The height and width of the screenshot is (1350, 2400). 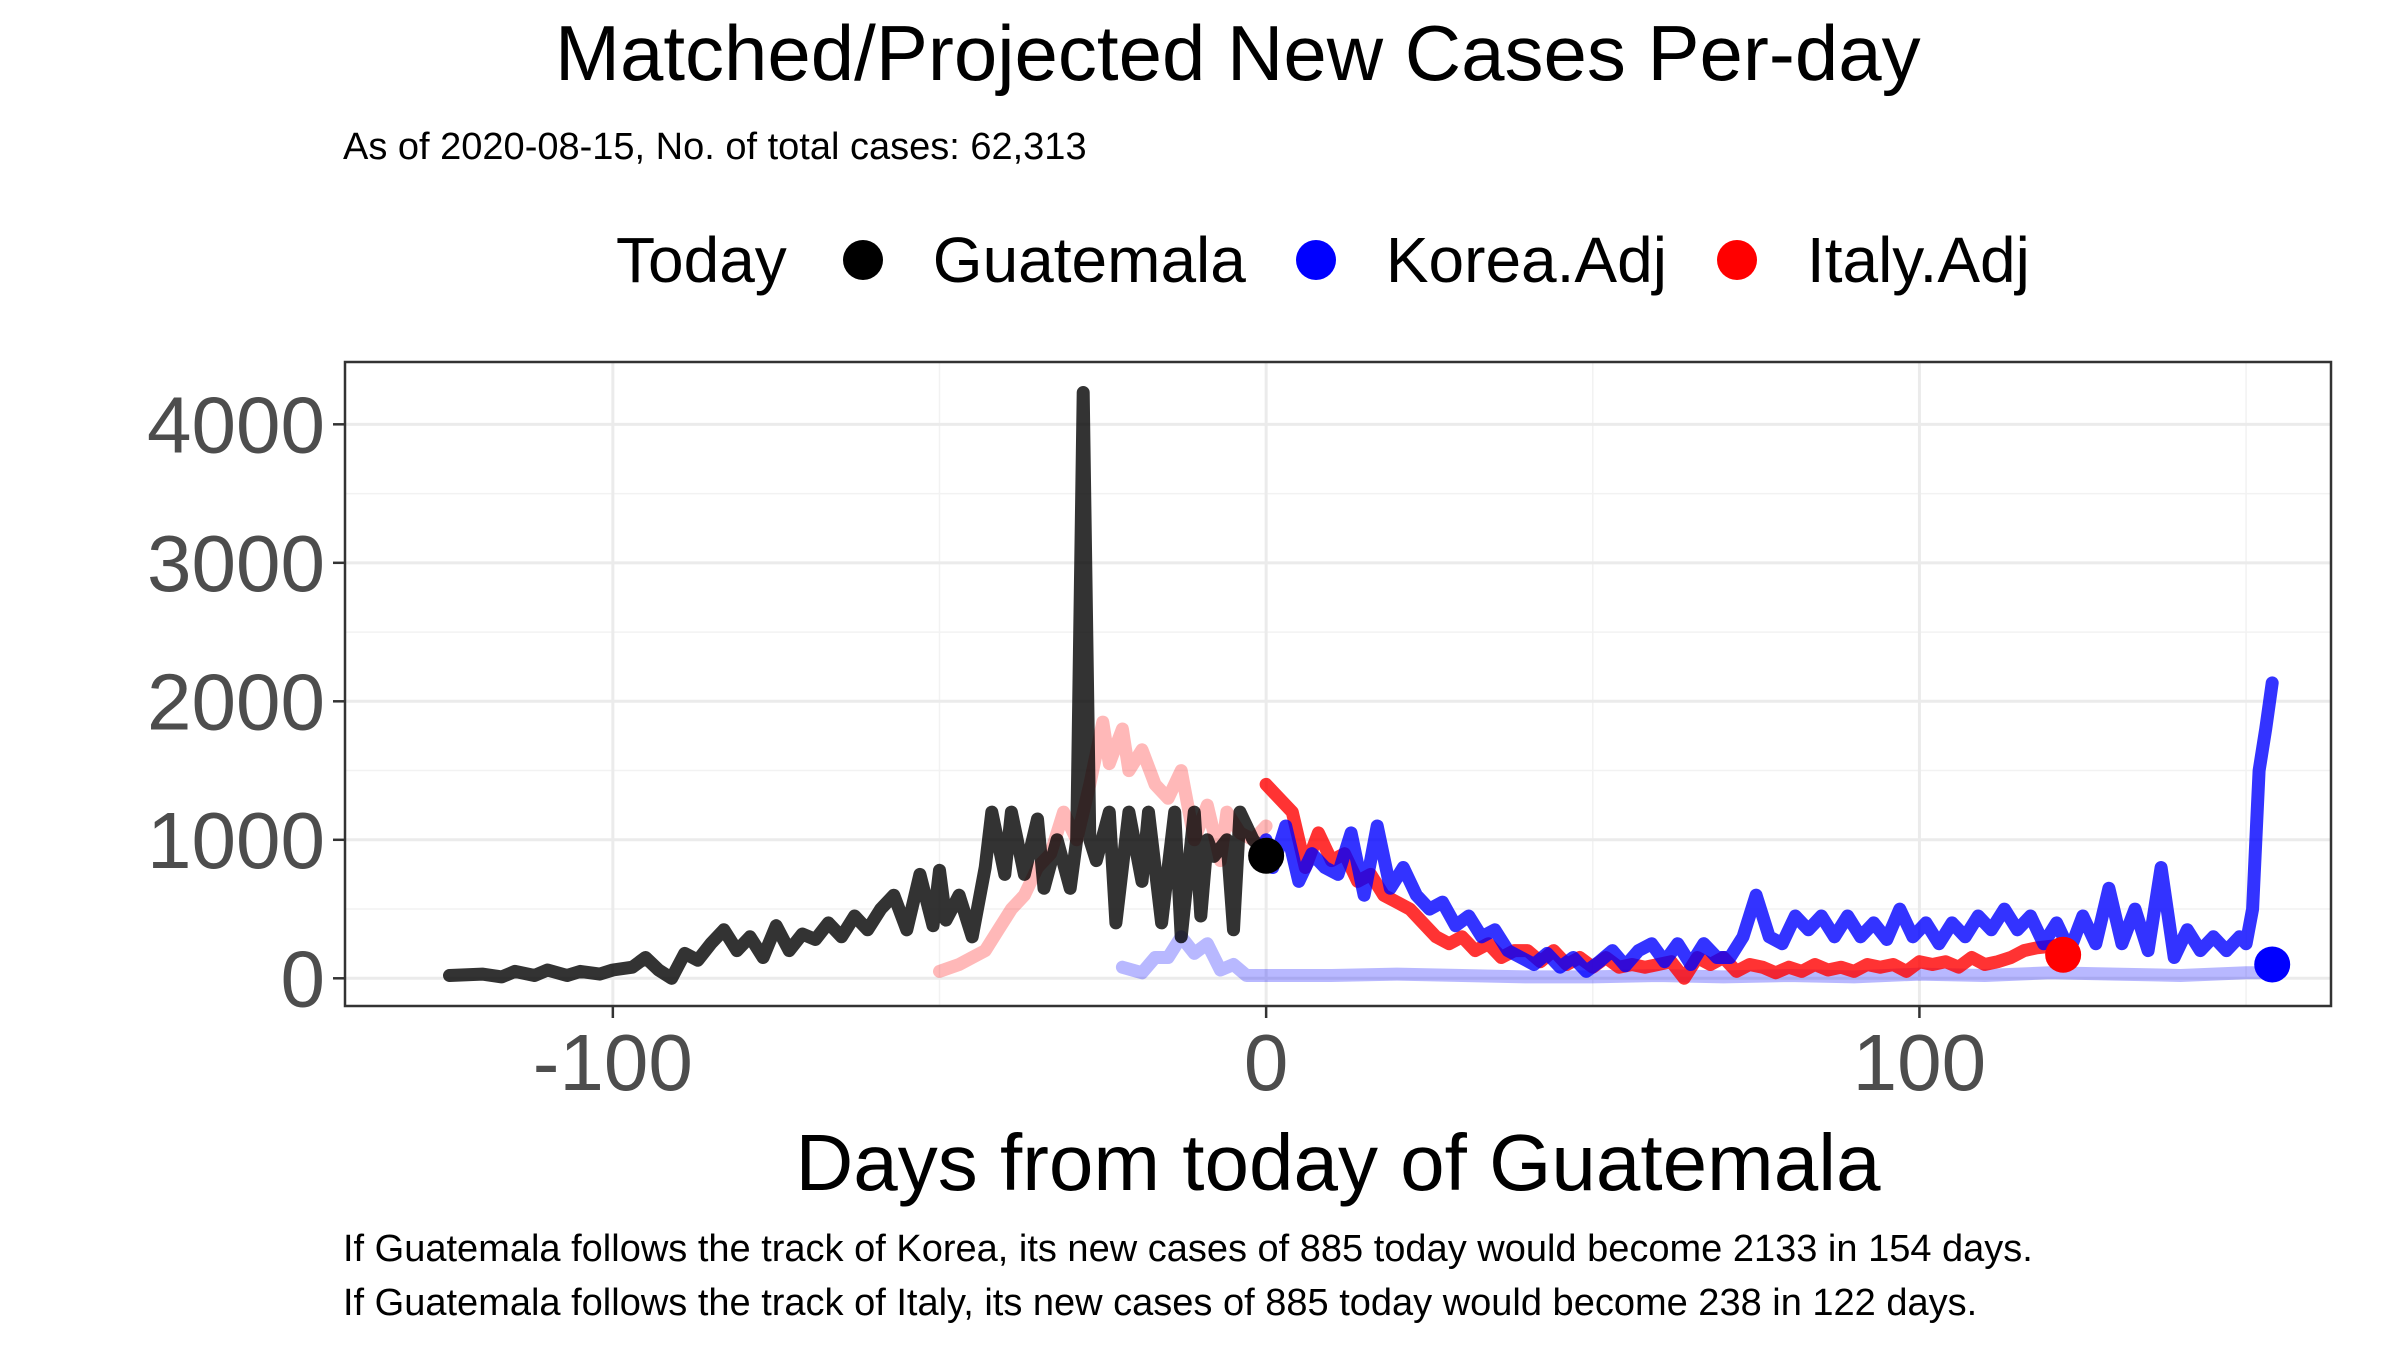 What do you see at coordinates (701, 260) in the screenshot?
I see `legend-title: Today` at bounding box center [701, 260].